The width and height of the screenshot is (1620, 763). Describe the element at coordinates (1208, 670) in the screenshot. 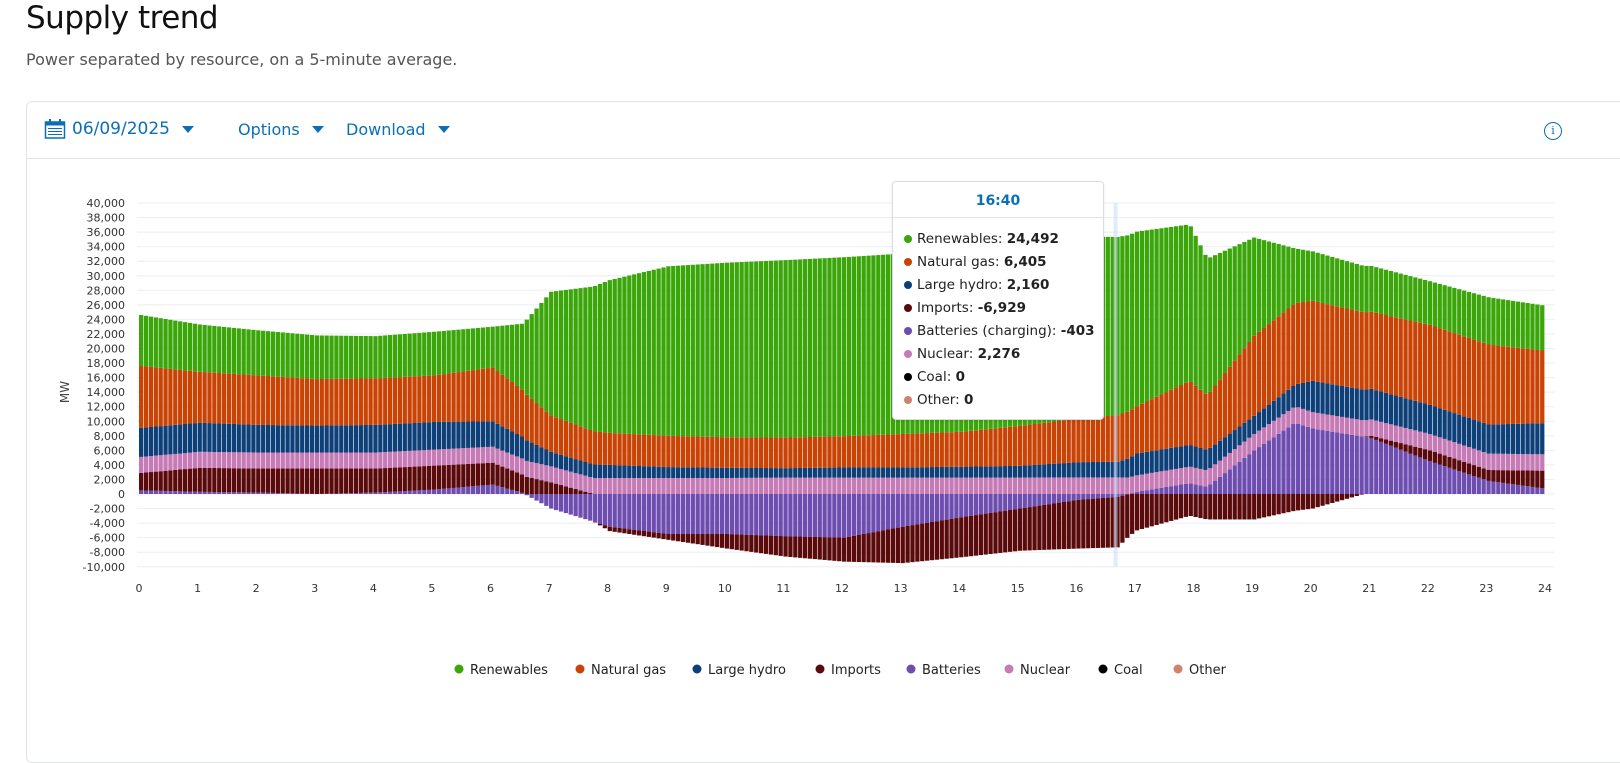

I see `legend-item: Other` at that location.